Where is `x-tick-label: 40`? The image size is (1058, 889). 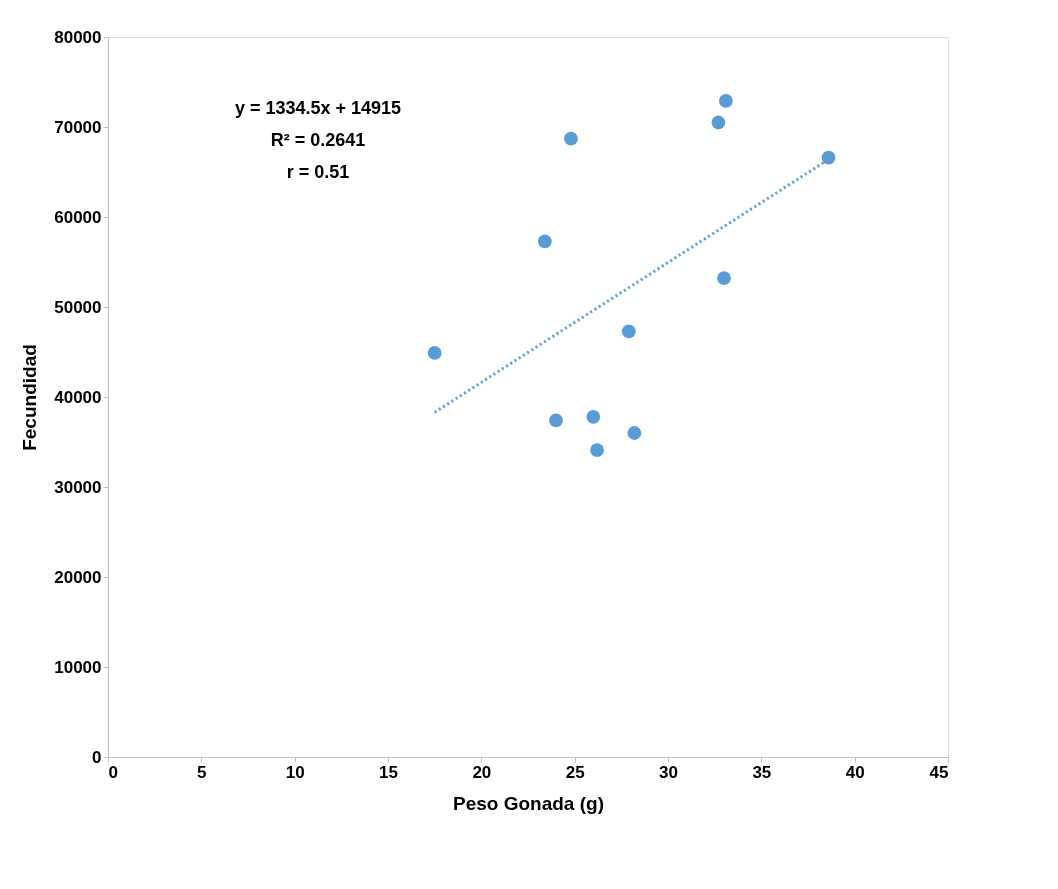
x-tick-label: 40 is located at coordinates (855, 772).